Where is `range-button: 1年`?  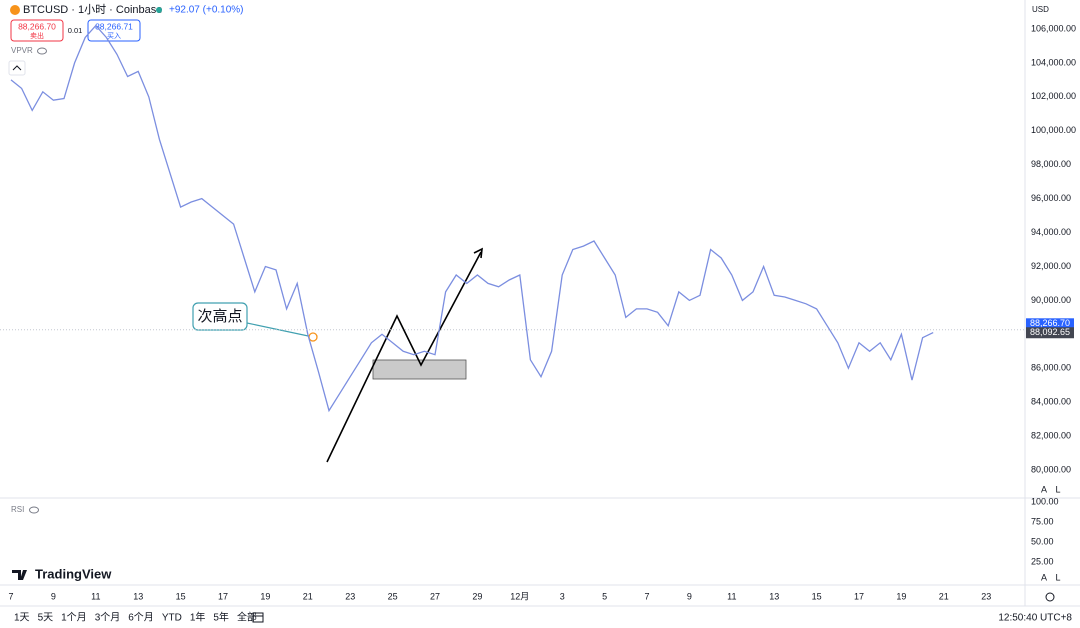
range-button: 1年 is located at coordinates (198, 617).